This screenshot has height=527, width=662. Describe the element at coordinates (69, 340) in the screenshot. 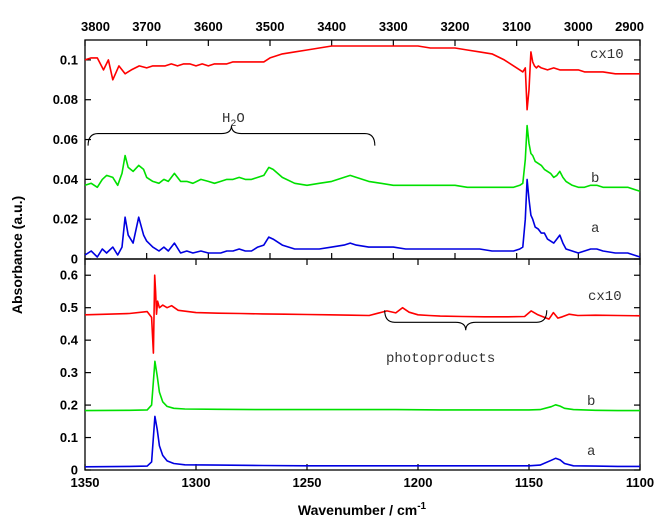

I see `bottom-y-tick-label: 0.4` at that location.